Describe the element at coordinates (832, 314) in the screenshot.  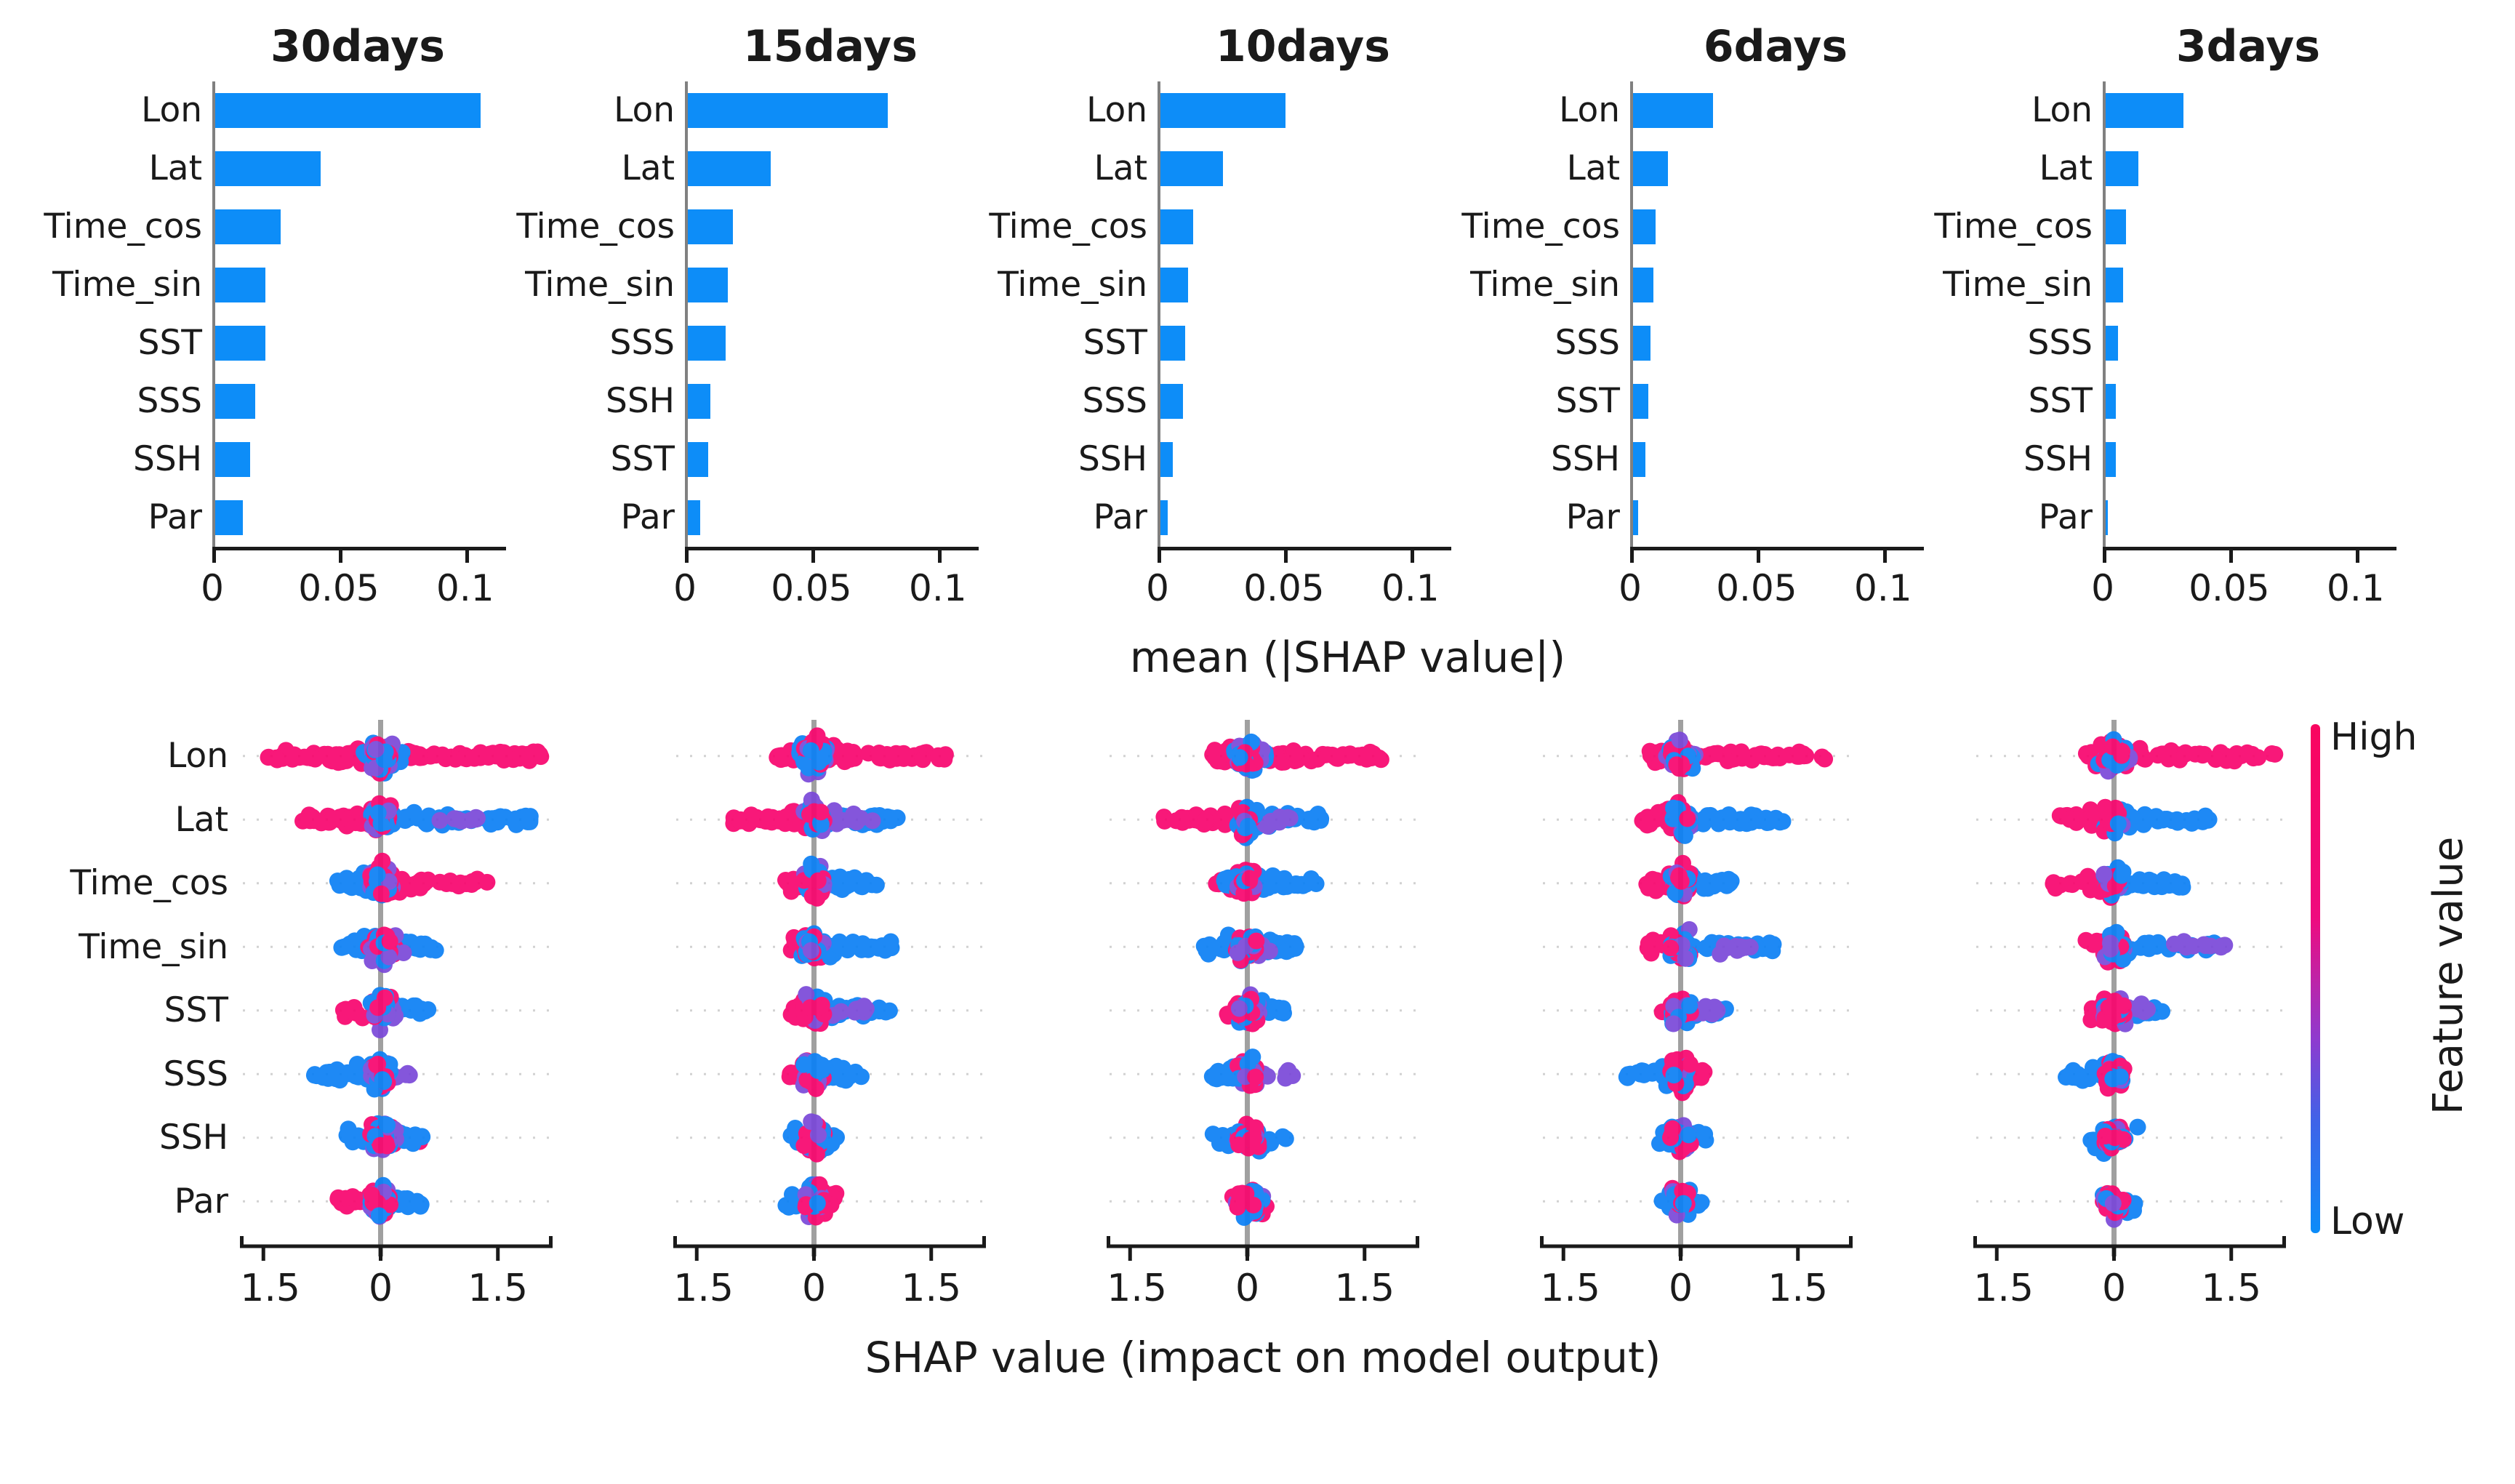
I see `bar-plot` at that location.